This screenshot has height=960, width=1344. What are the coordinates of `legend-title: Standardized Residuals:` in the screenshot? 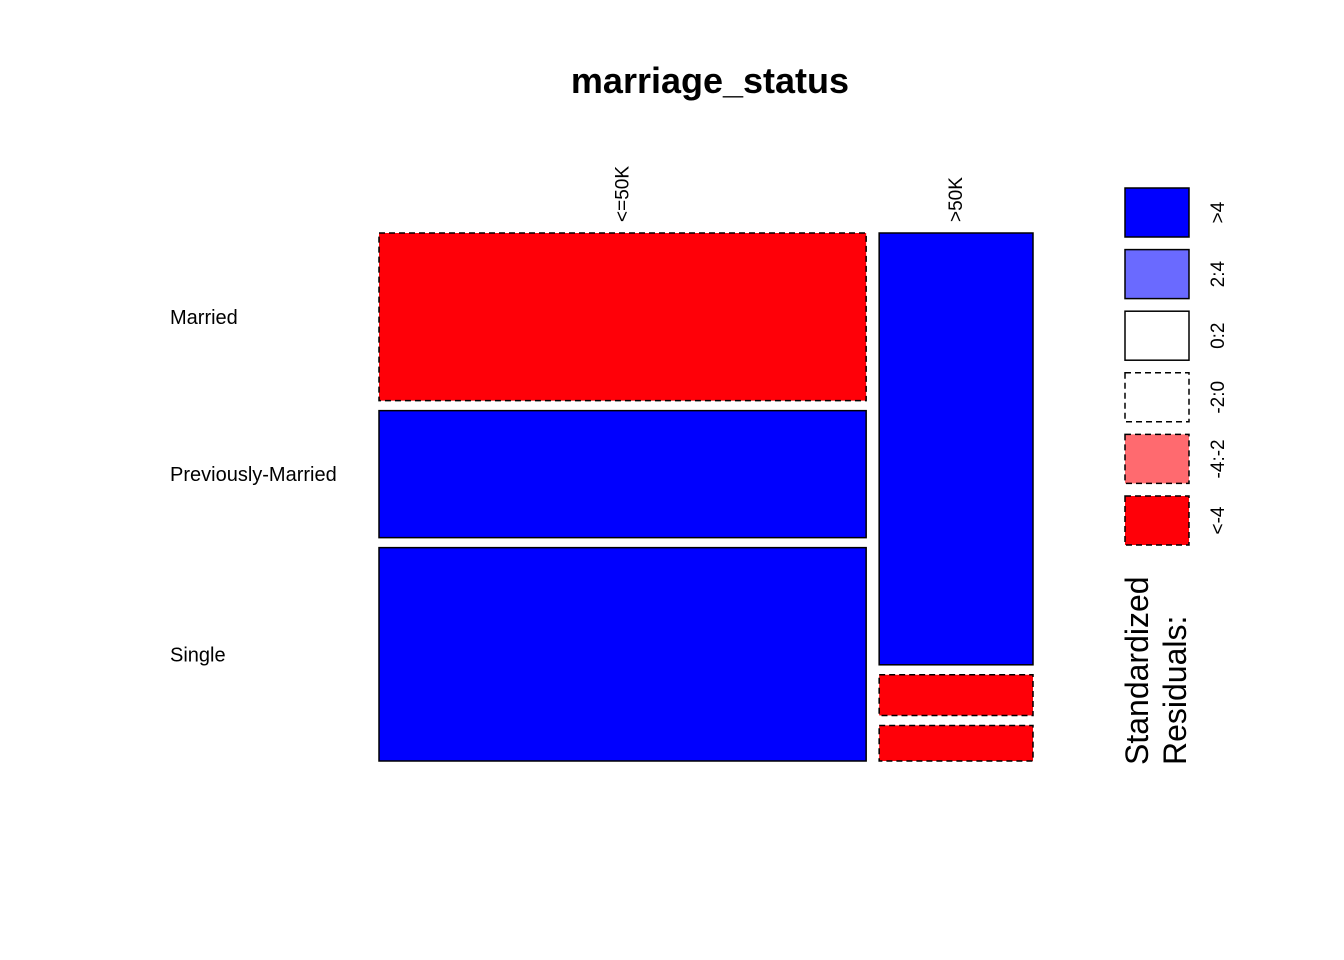 It's located at (1156, 670).